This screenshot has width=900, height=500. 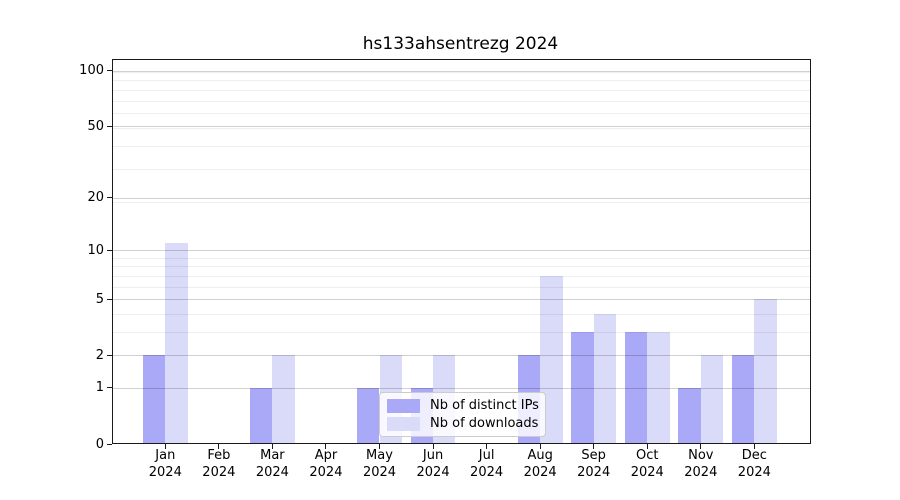 I want to click on bar-distinct-ips-dec, so click(x=743, y=399).